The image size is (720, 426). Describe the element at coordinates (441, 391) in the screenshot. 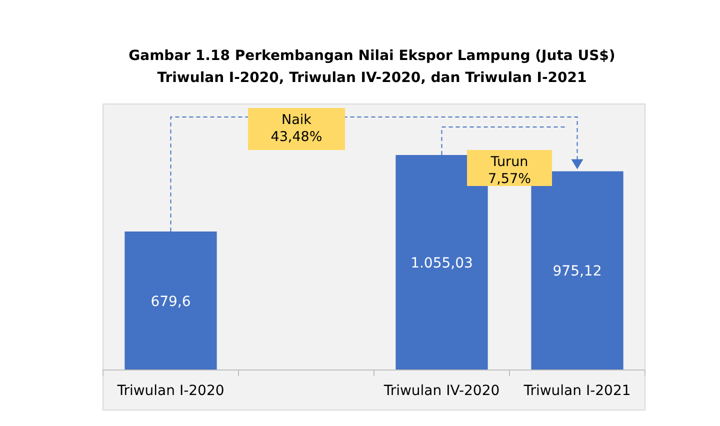

I see `x-tick-label: Triwulan IV-2020` at that location.